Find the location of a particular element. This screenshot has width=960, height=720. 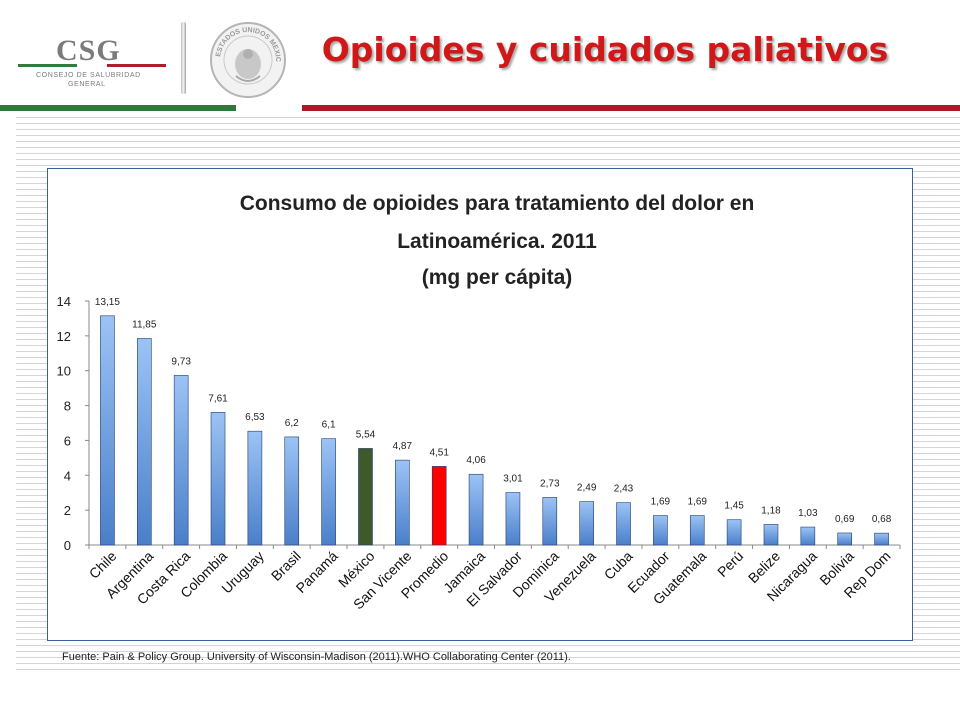

data-label: 3,01 is located at coordinates (513, 479).